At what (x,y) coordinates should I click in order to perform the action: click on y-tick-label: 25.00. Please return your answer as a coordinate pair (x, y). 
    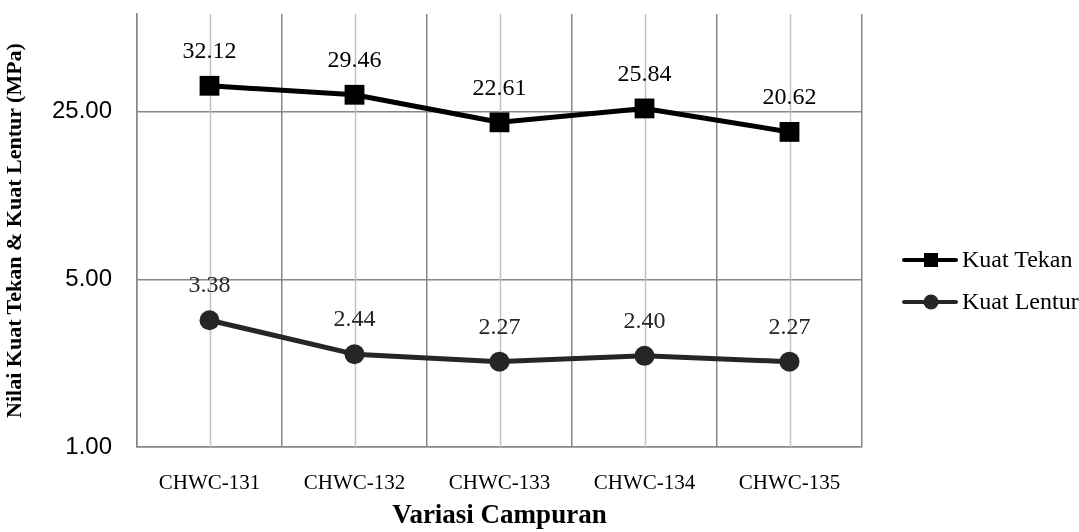
    Looking at the image, I should click on (81, 110).